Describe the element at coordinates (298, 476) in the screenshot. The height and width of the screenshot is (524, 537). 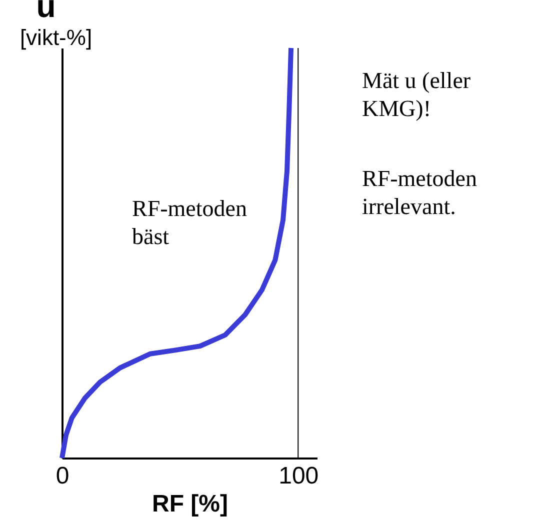
I see `x-tick-label: 100` at that location.